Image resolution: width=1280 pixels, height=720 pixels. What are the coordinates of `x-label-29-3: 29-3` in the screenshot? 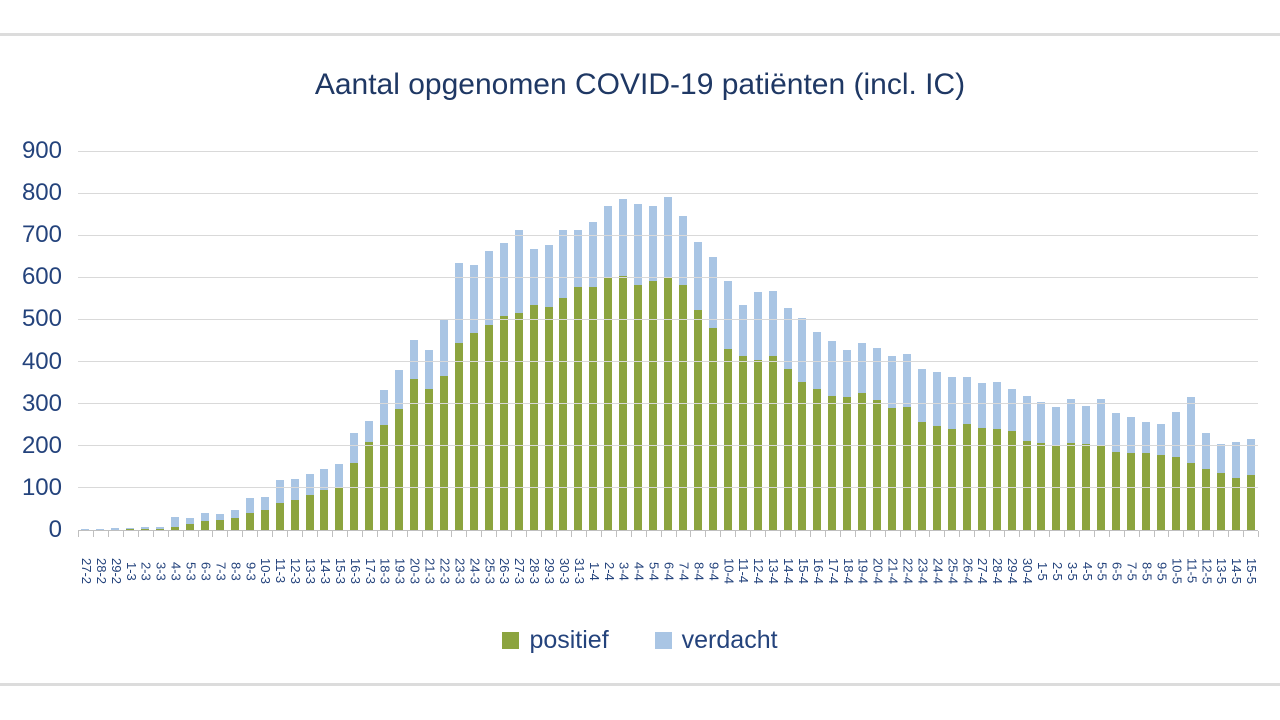 It's located at (549, 571).